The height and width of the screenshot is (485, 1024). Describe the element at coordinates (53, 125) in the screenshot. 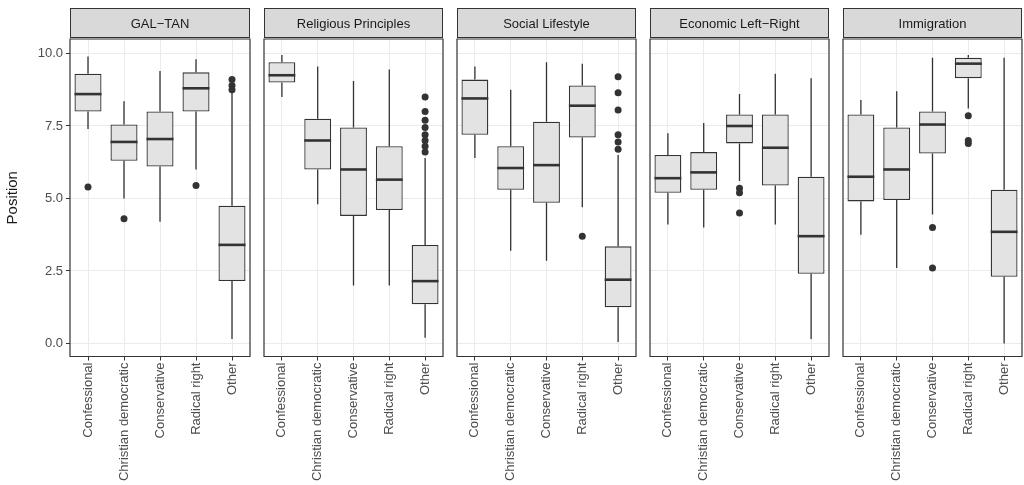

I see `y-tick-label: 7.5` at that location.